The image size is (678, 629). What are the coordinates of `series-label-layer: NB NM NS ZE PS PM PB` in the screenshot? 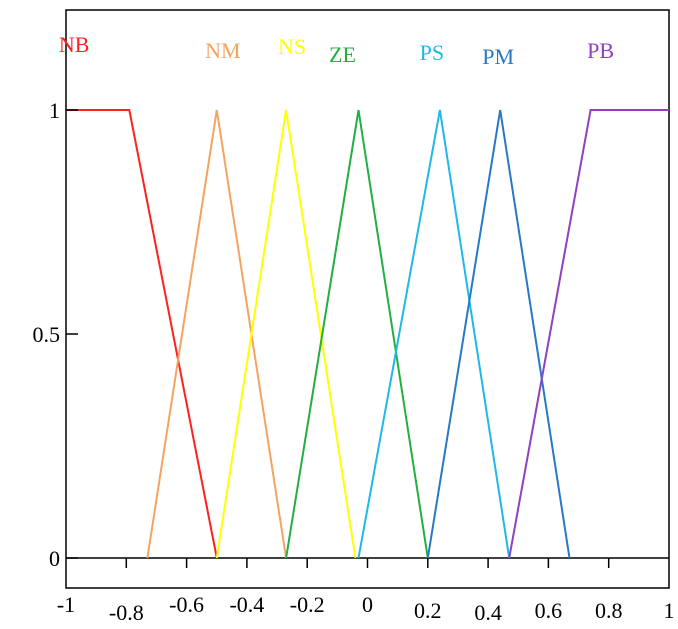 It's located at (336, 50).